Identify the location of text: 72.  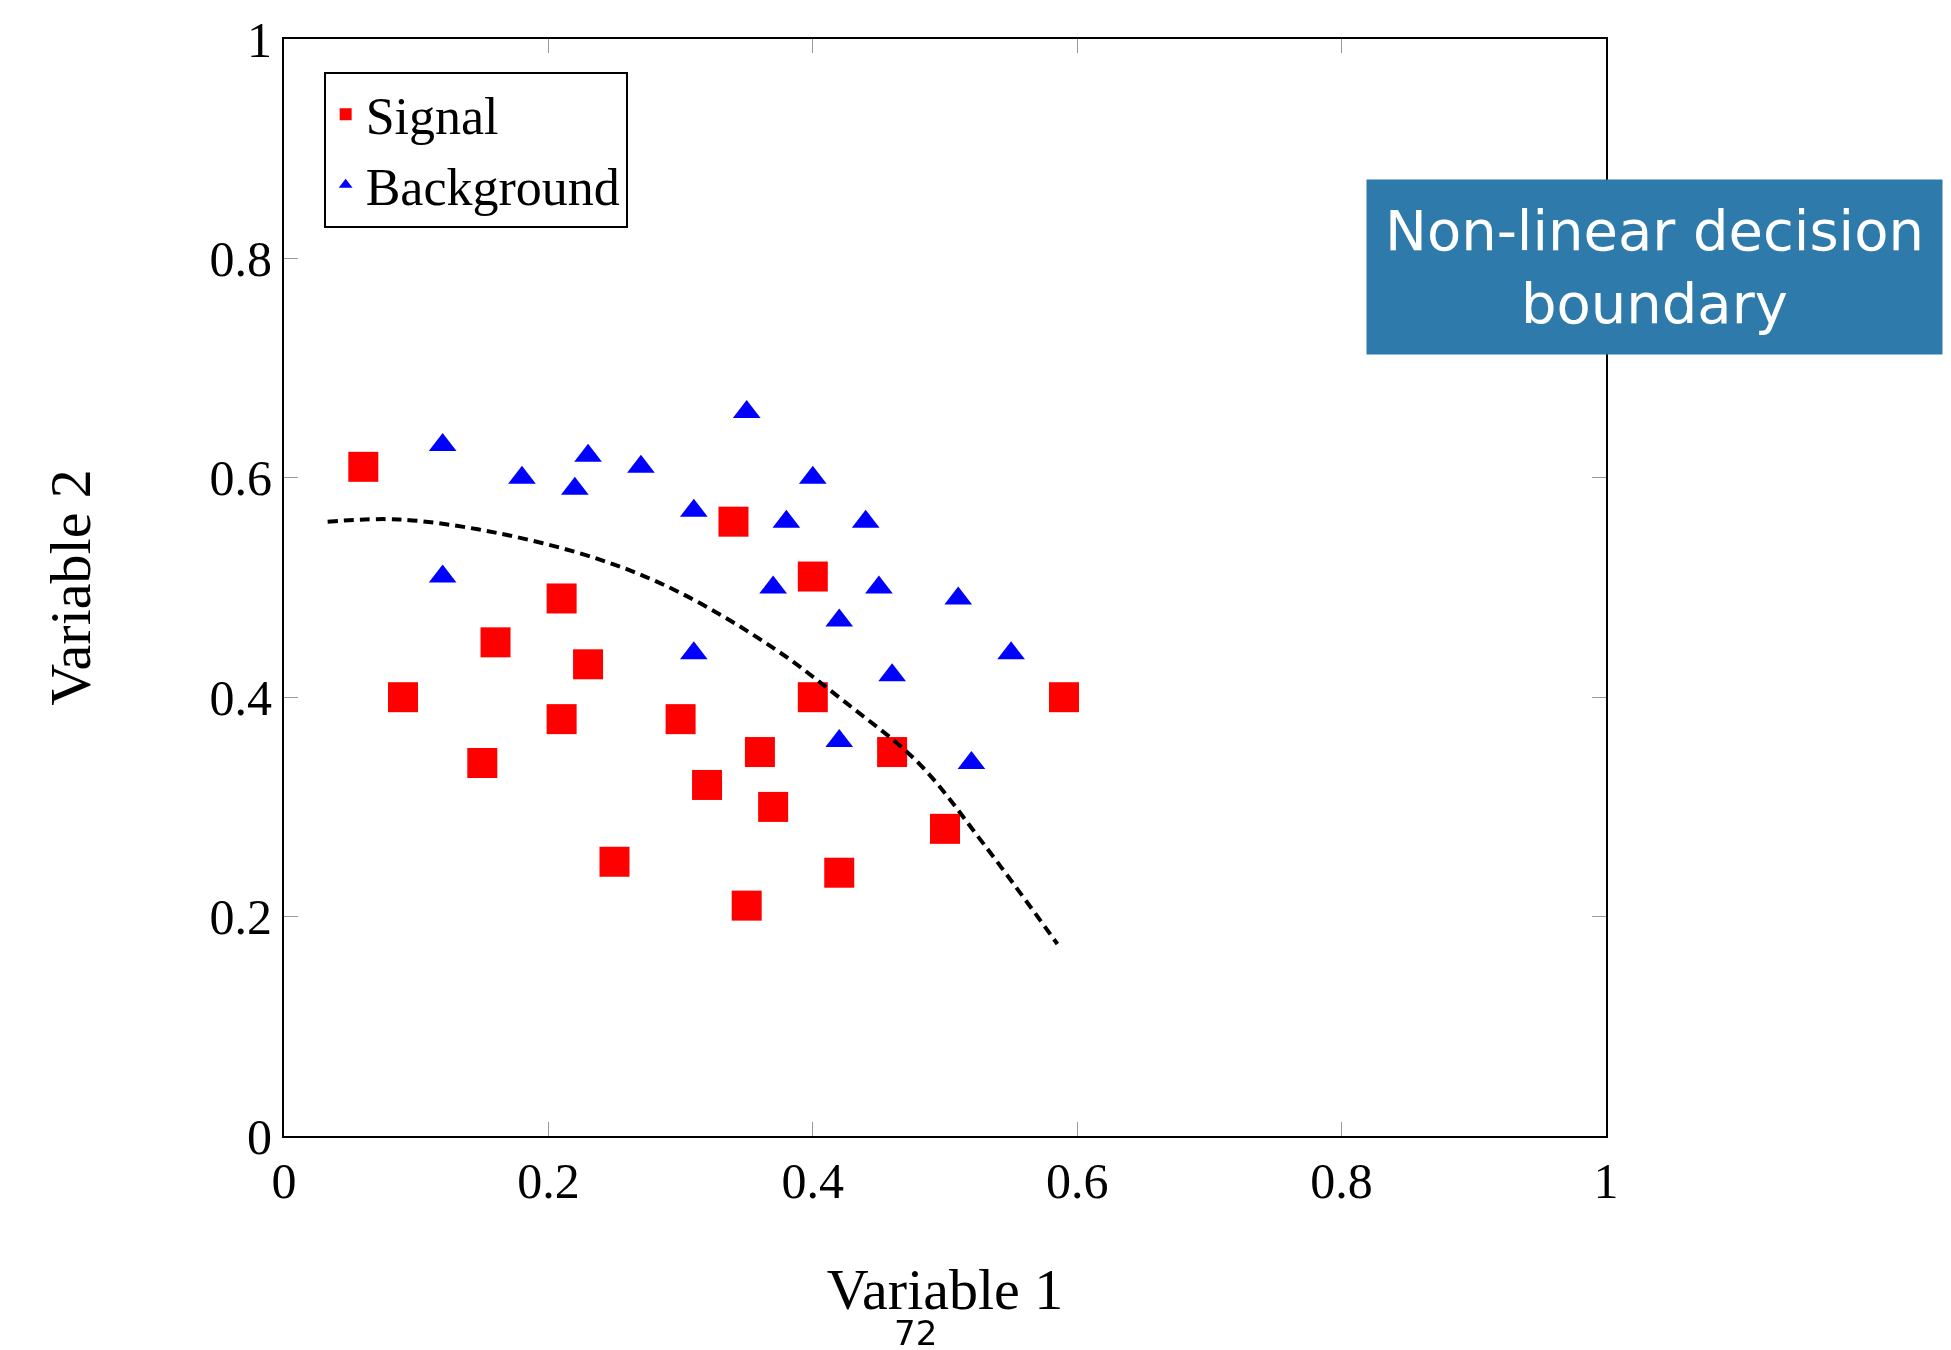
(916, 1331).